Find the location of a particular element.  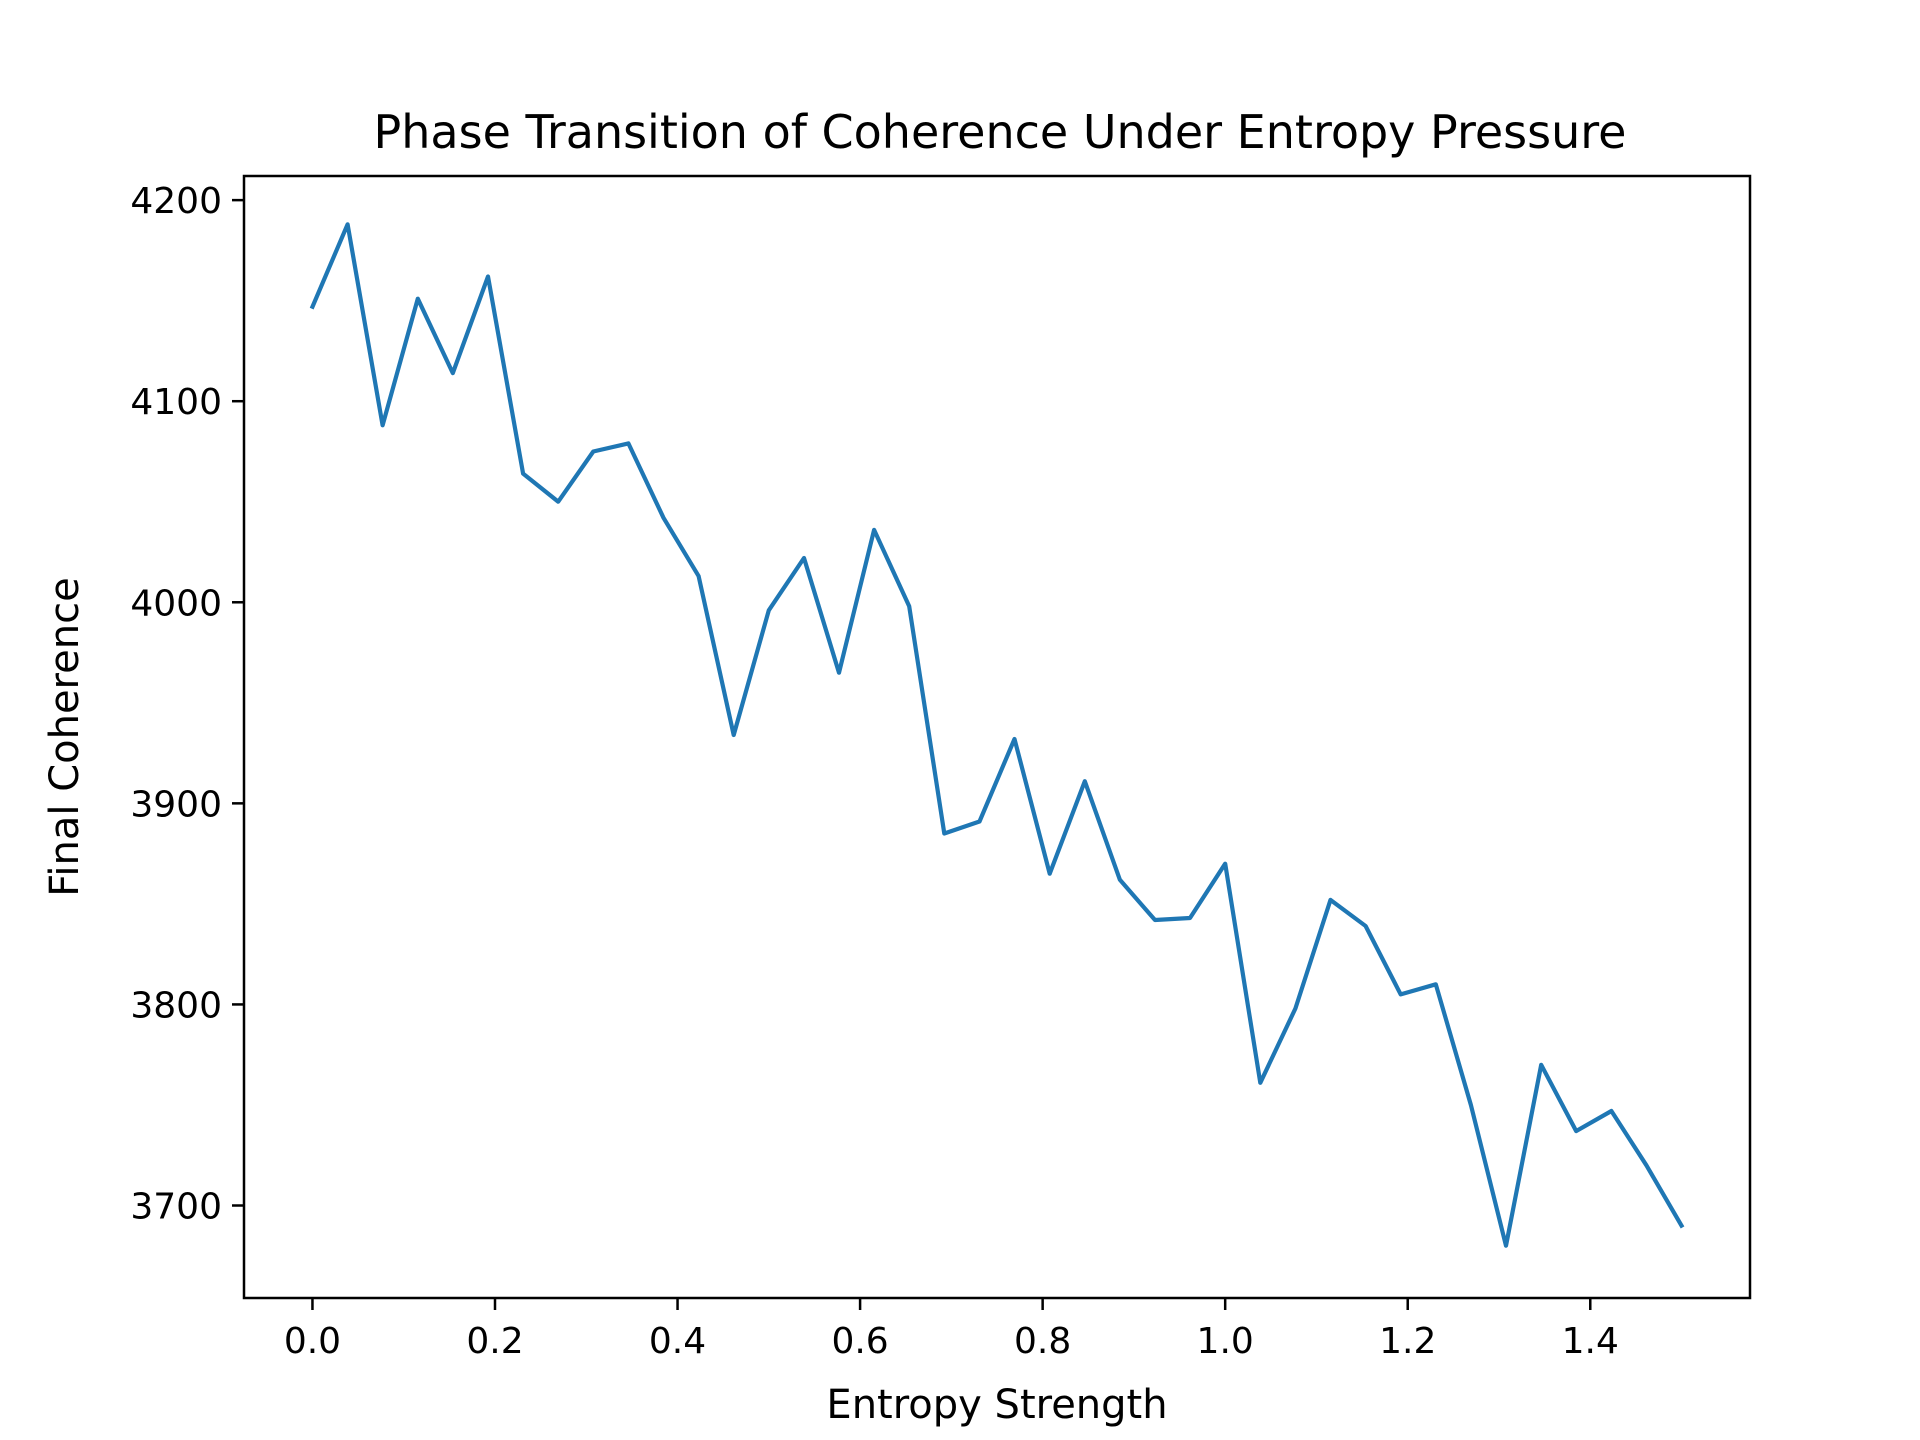

x-axis-label: Entropy Strength is located at coordinates (996, 1405).